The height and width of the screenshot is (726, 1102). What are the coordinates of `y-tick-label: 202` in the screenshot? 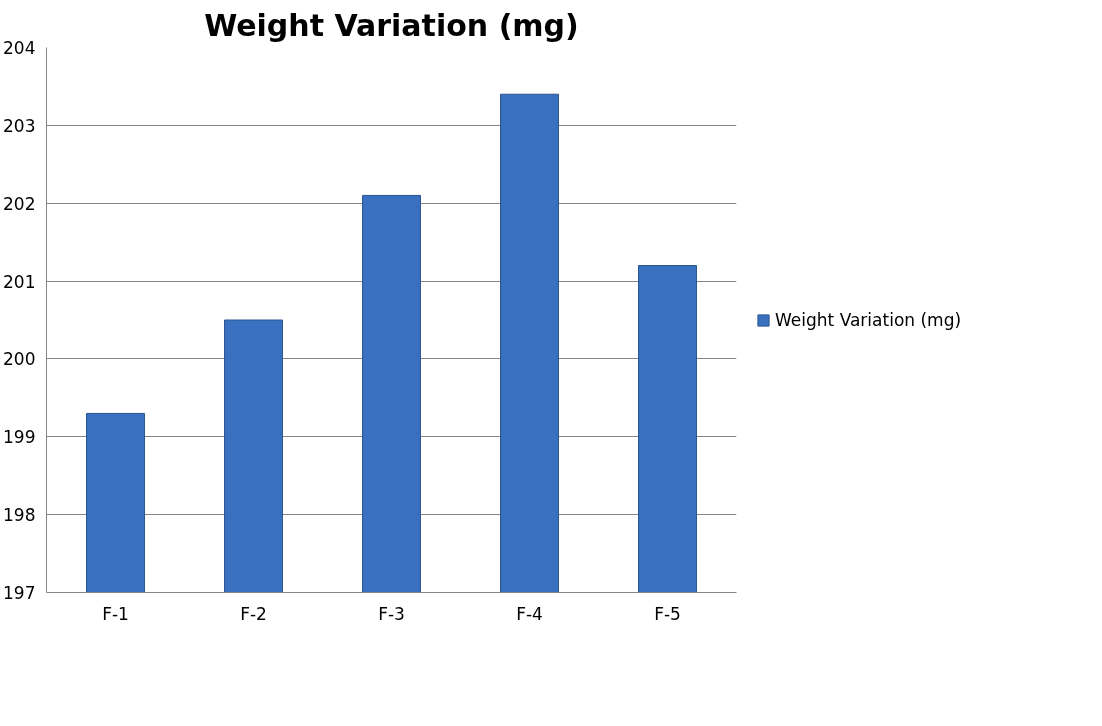 It's located at (19, 203).